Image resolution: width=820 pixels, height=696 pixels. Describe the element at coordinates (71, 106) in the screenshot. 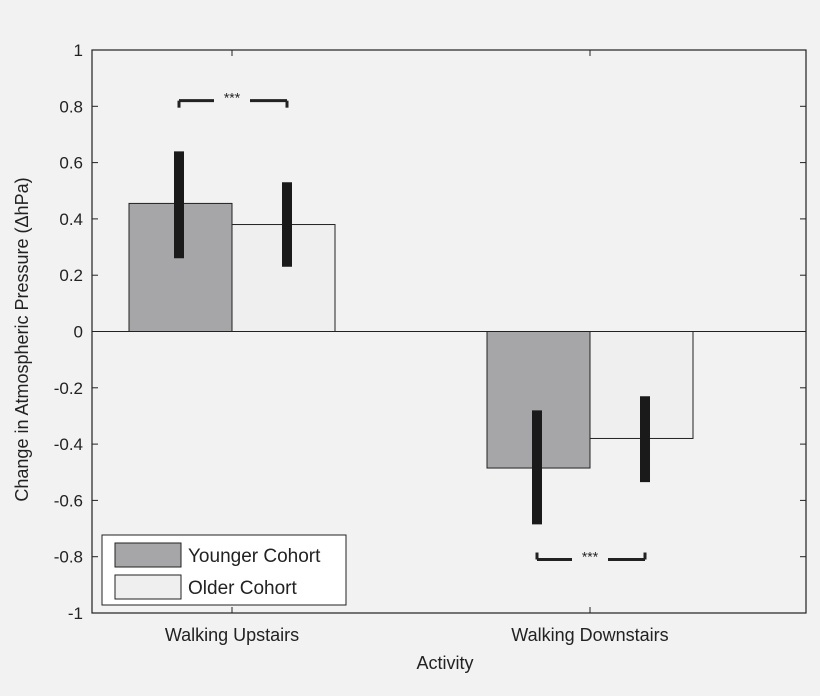

I see `y-tick-label: 0.8` at that location.